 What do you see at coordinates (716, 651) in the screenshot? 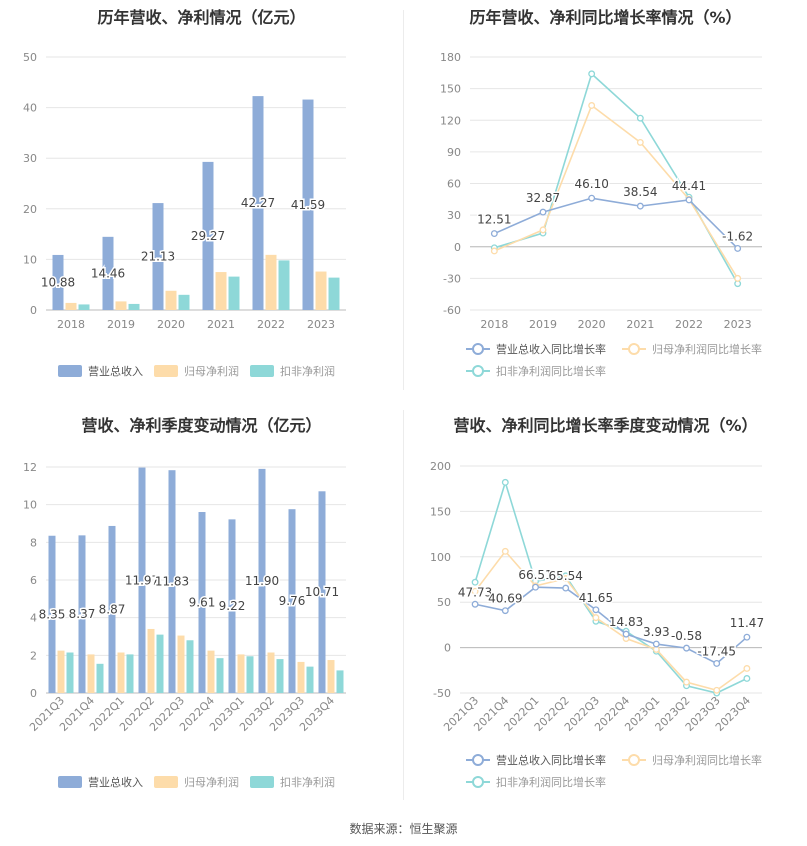
I see `data-label: -17.45` at bounding box center [716, 651].